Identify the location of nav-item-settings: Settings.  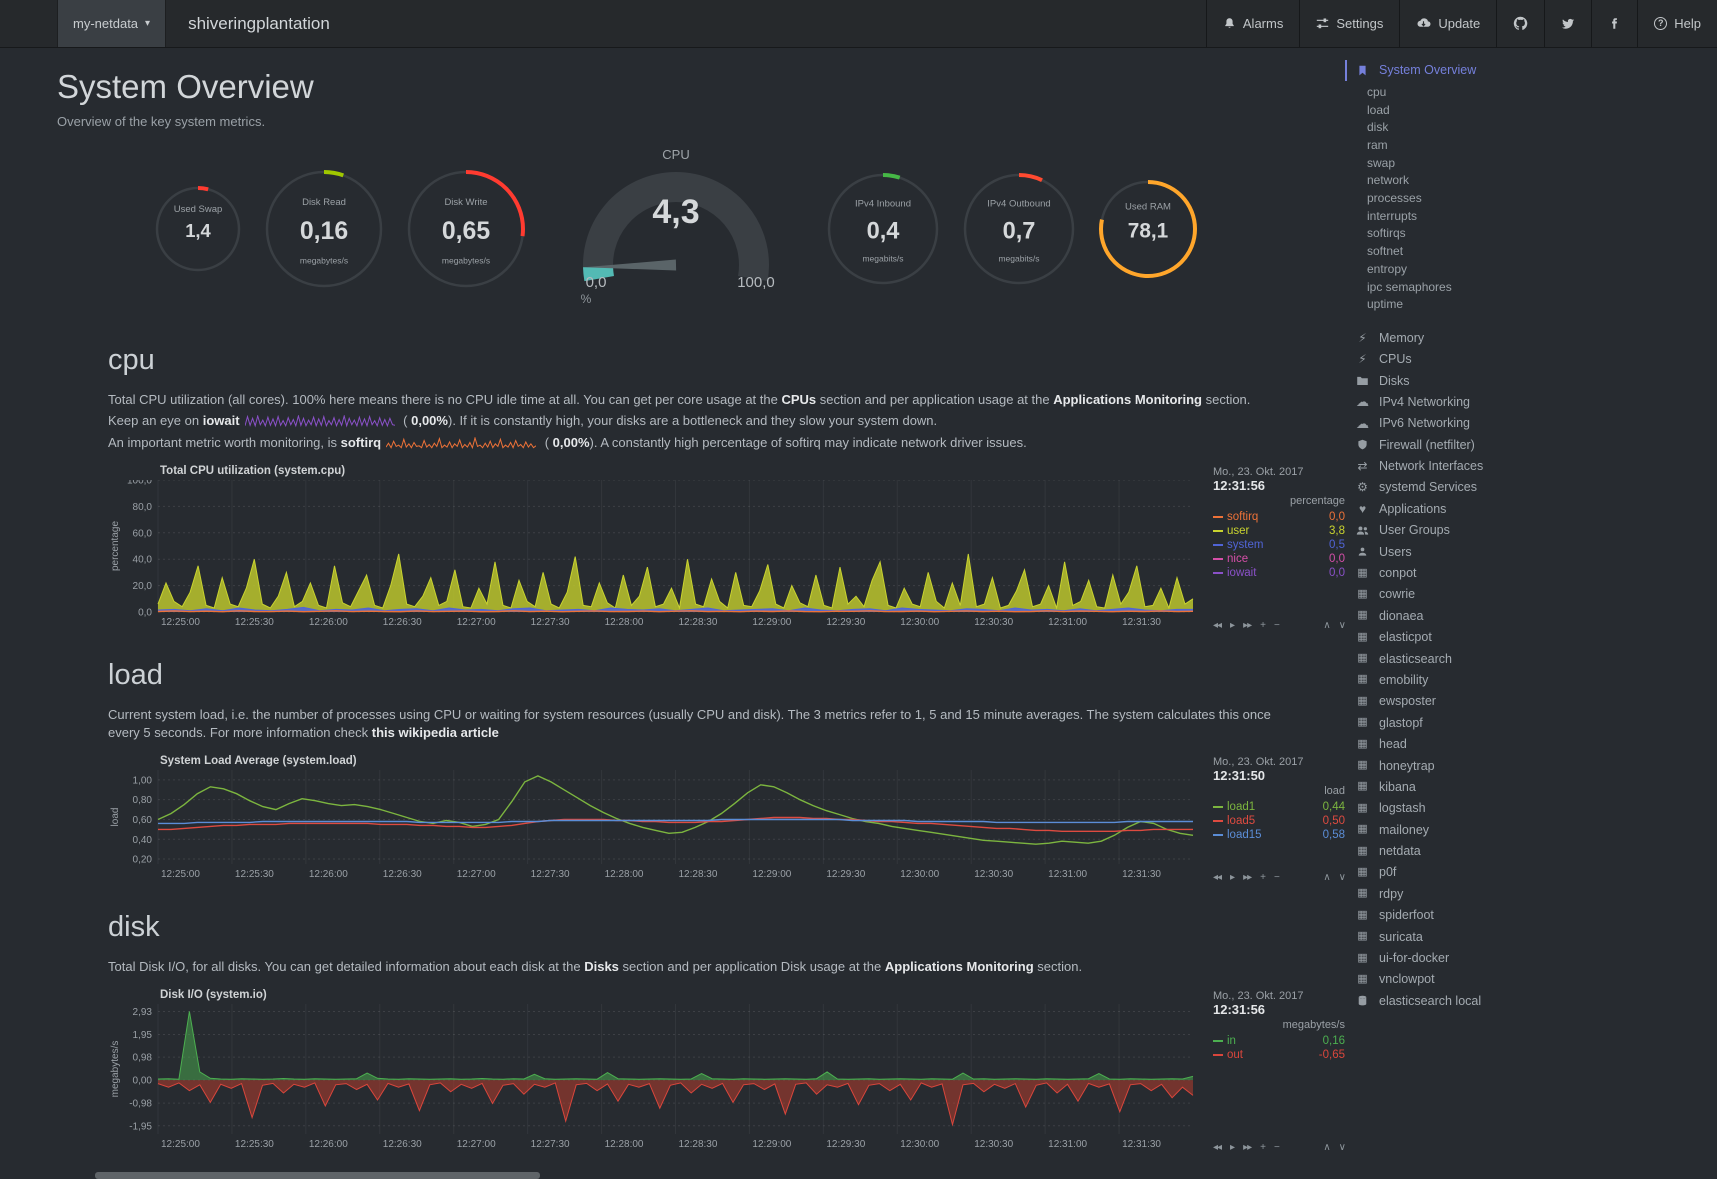
(1349, 23).